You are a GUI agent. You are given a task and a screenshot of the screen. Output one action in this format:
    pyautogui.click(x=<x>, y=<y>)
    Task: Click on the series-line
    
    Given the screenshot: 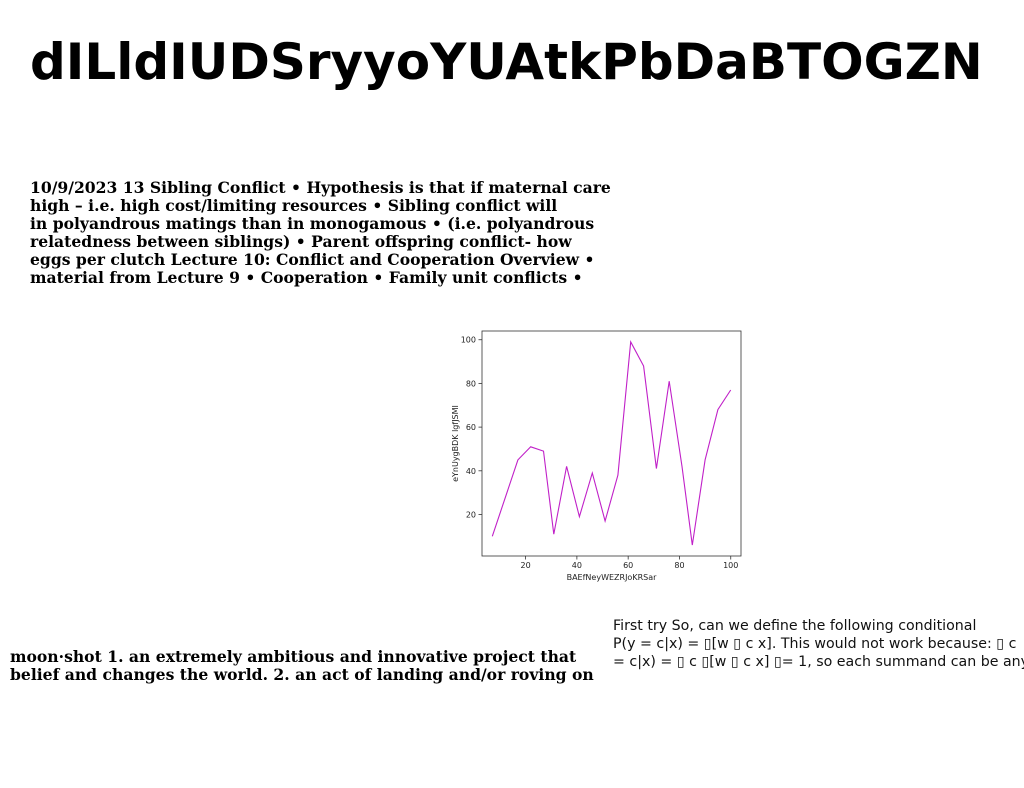 What is the action you would take?
    pyautogui.click(x=611, y=443)
    